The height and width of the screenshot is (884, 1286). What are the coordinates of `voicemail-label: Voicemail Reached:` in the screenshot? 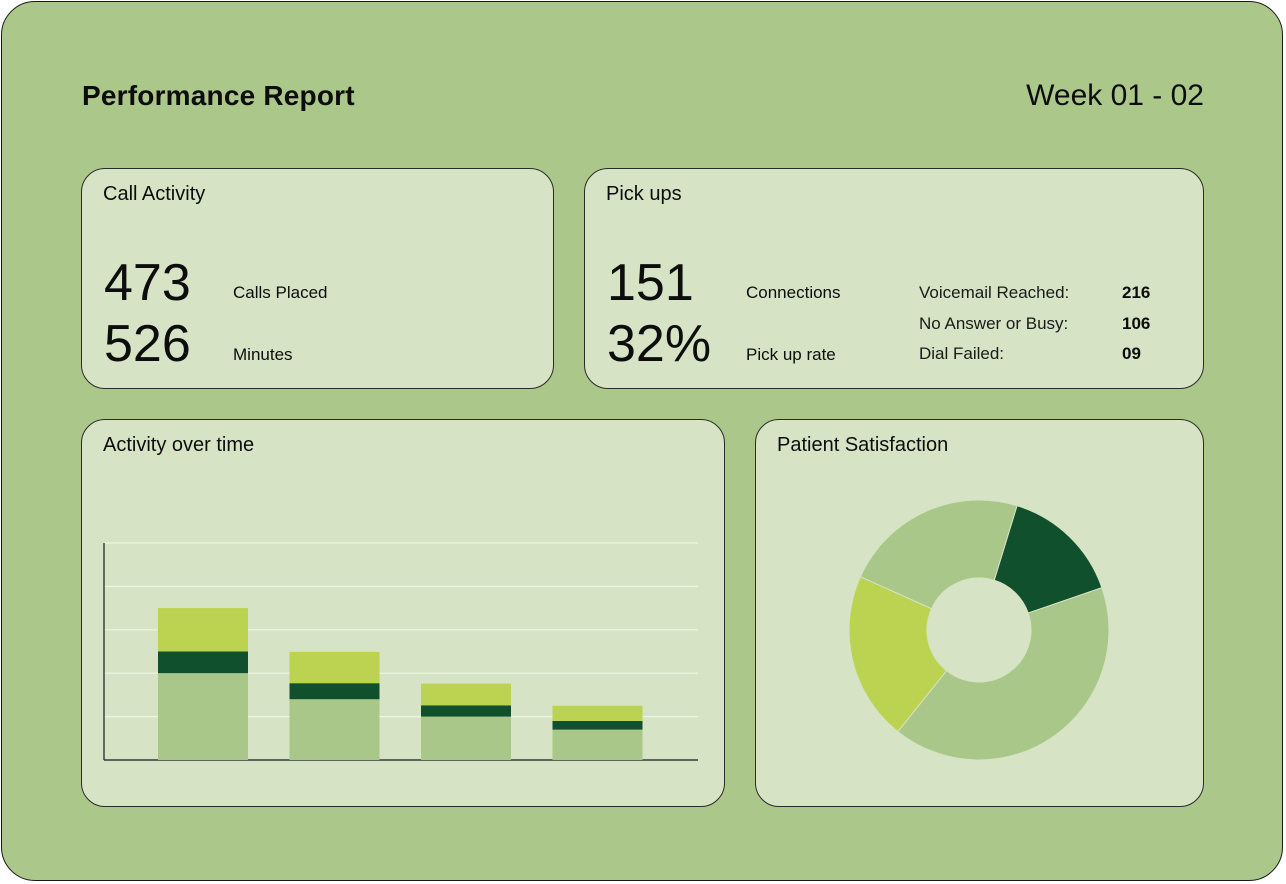 It's located at (994, 292).